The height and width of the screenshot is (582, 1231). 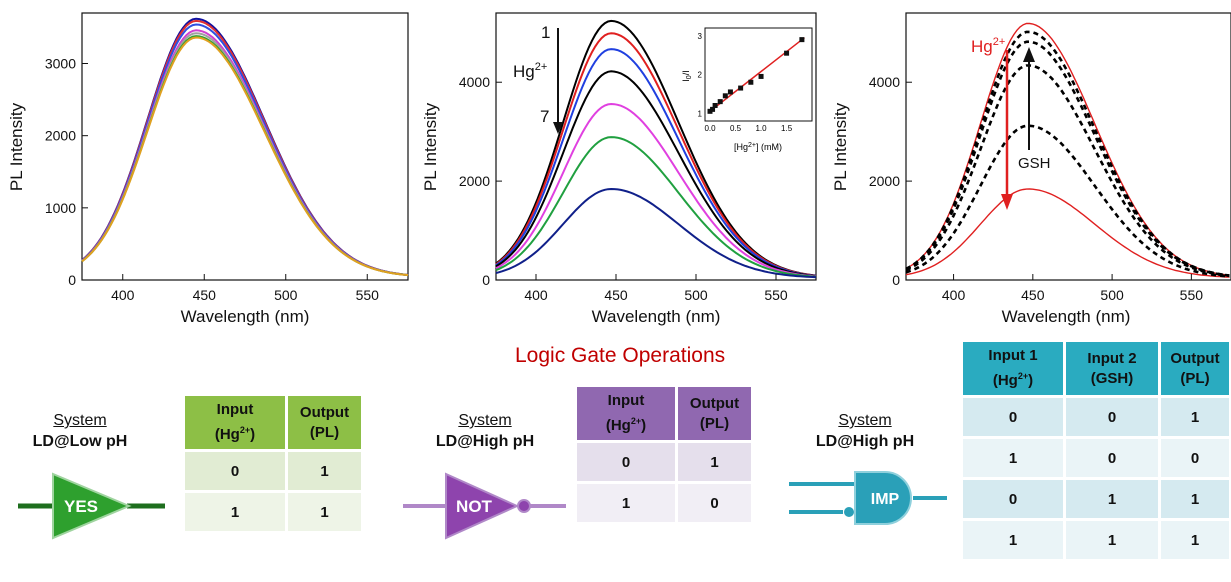 I want to click on table-middle-header-output: Output (PL), so click(x=713, y=413).